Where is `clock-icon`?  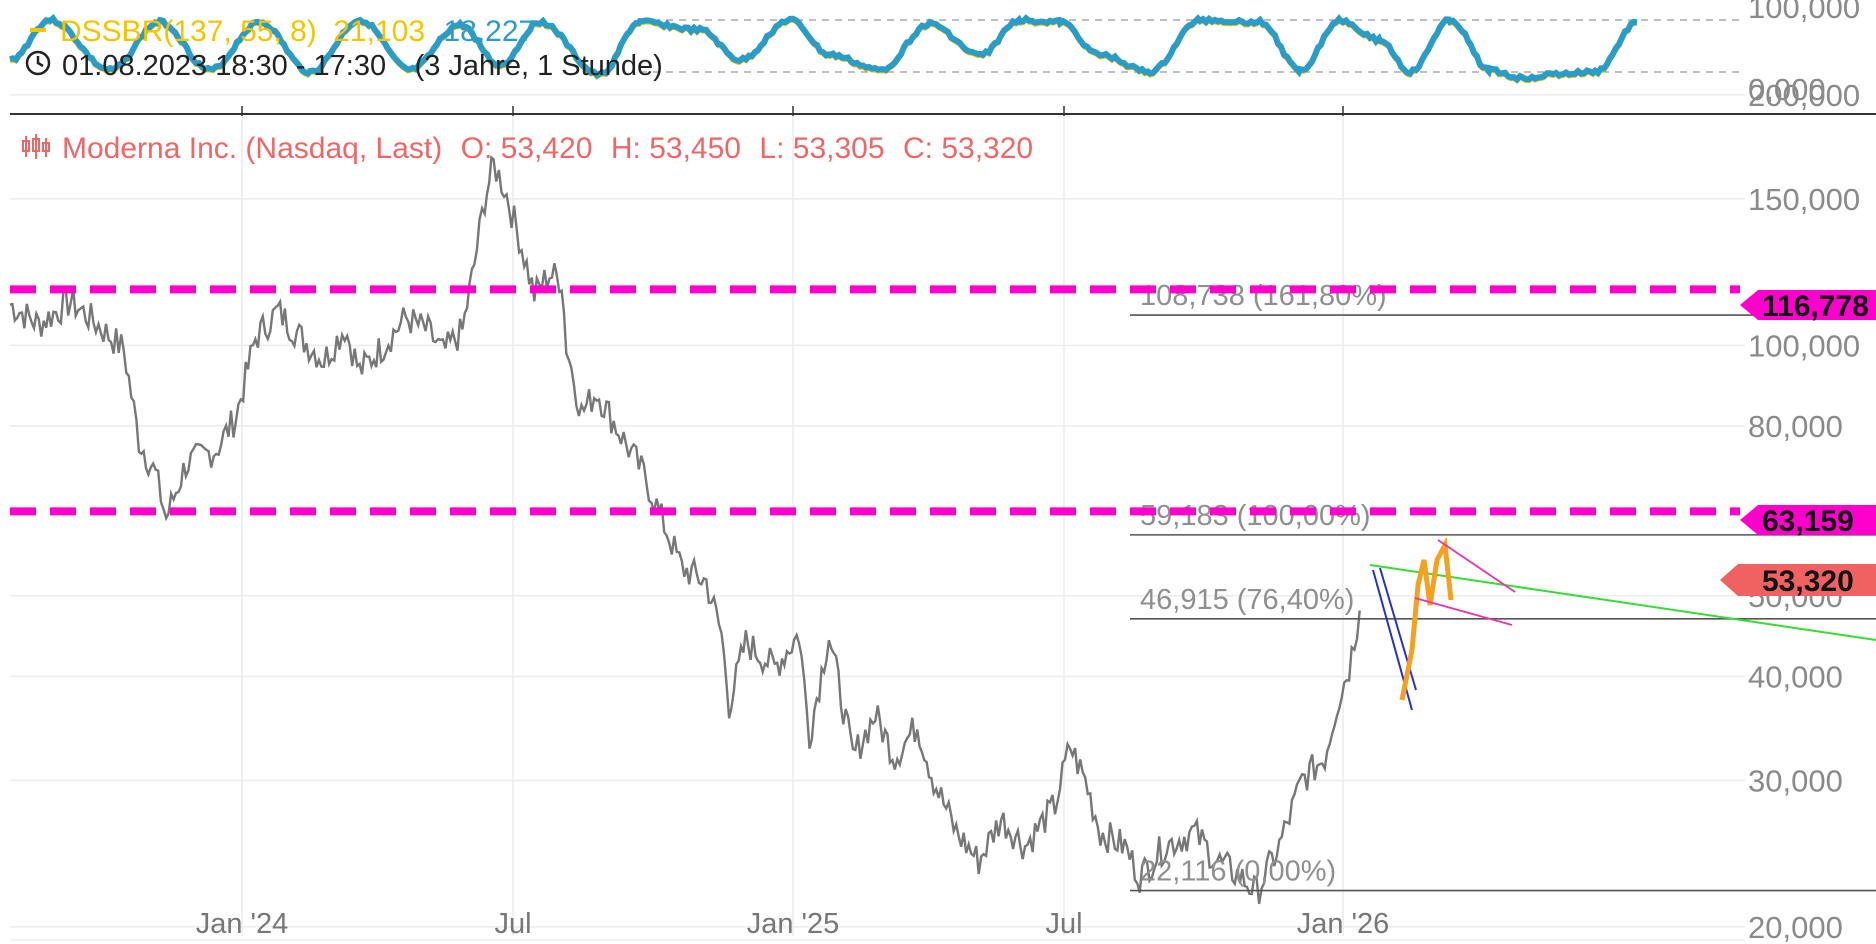
clock-icon is located at coordinates (38, 63).